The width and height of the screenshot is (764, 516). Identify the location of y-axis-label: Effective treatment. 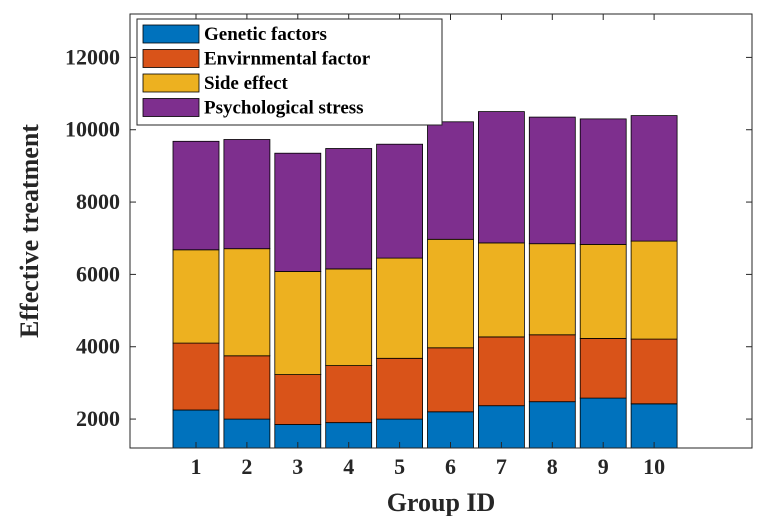
(29, 231).